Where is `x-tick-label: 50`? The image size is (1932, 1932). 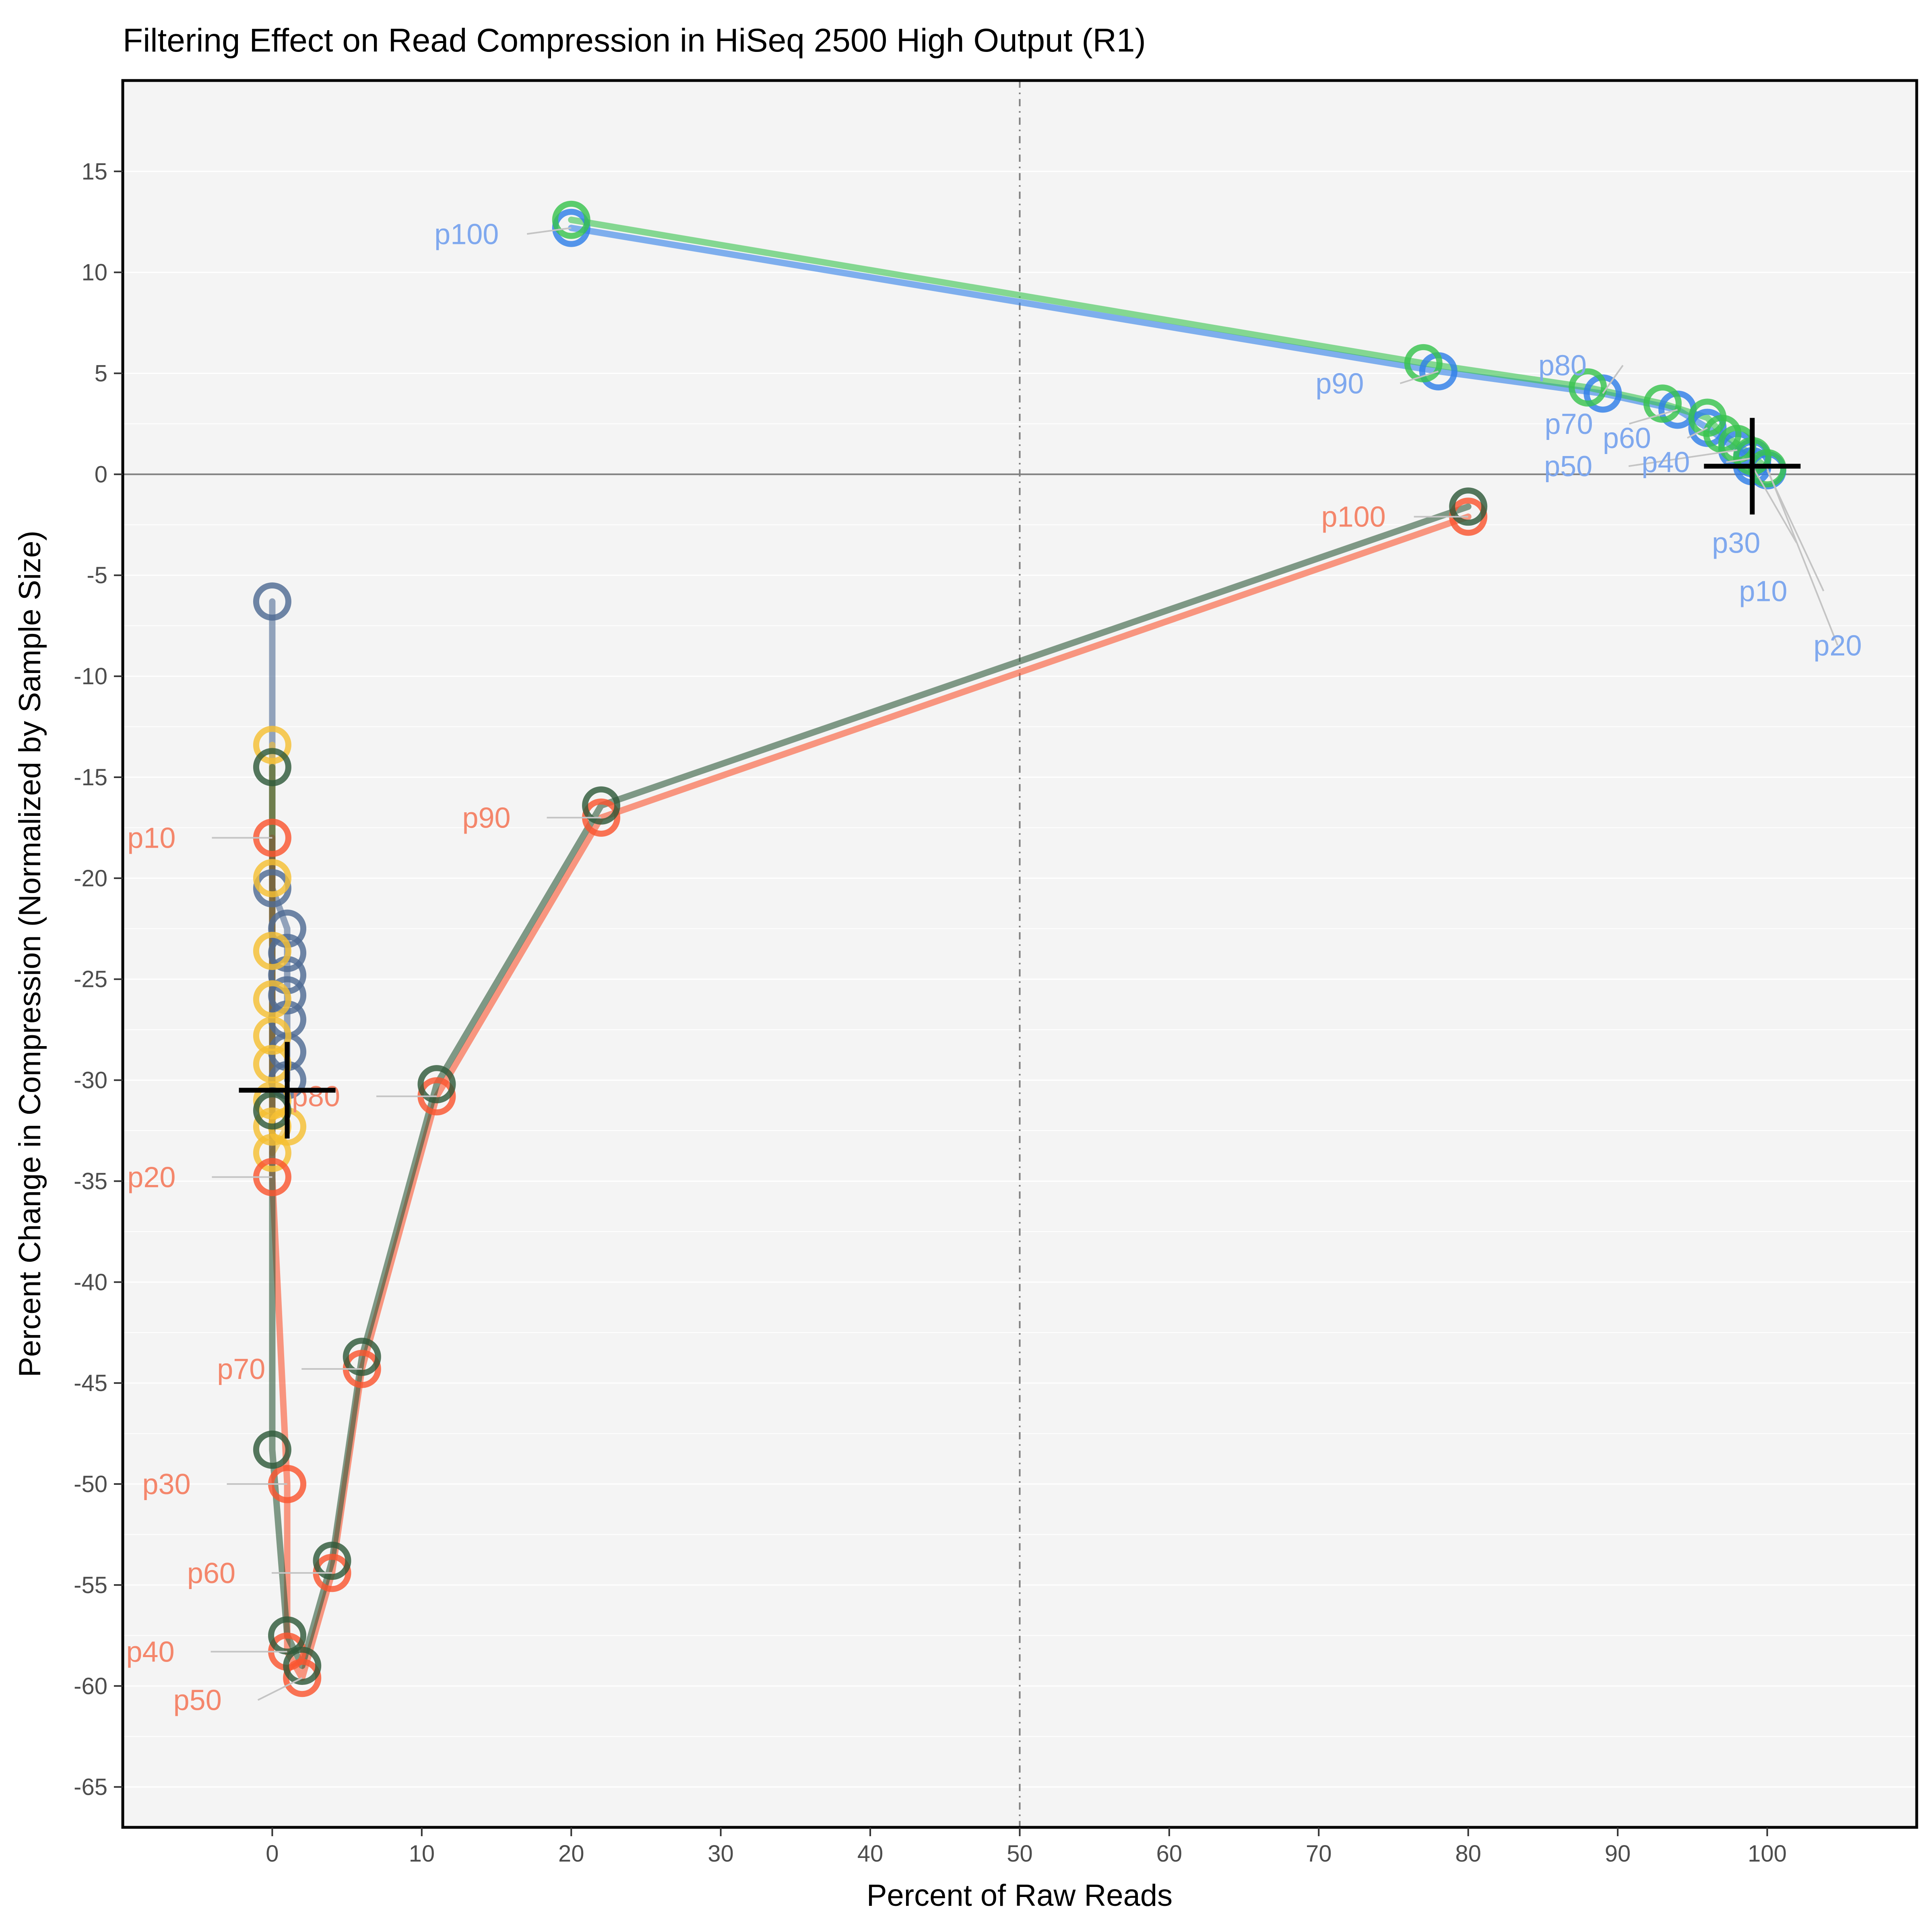 x-tick-label: 50 is located at coordinates (1020, 1854).